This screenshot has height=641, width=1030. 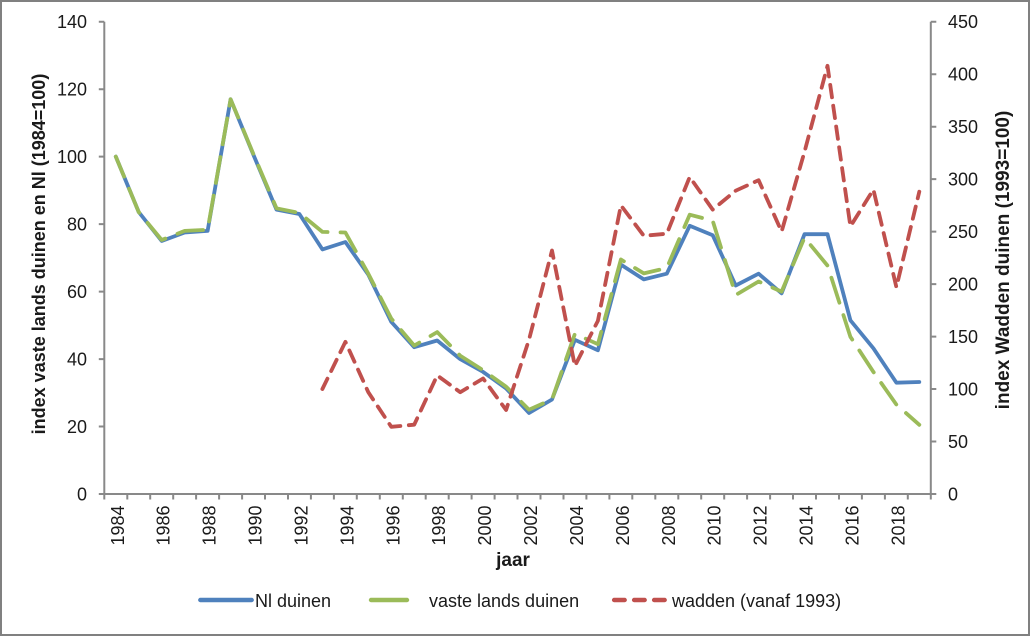 What do you see at coordinates (347, 526) in the screenshot?
I see `svg-text: 1994` at bounding box center [347, 526].